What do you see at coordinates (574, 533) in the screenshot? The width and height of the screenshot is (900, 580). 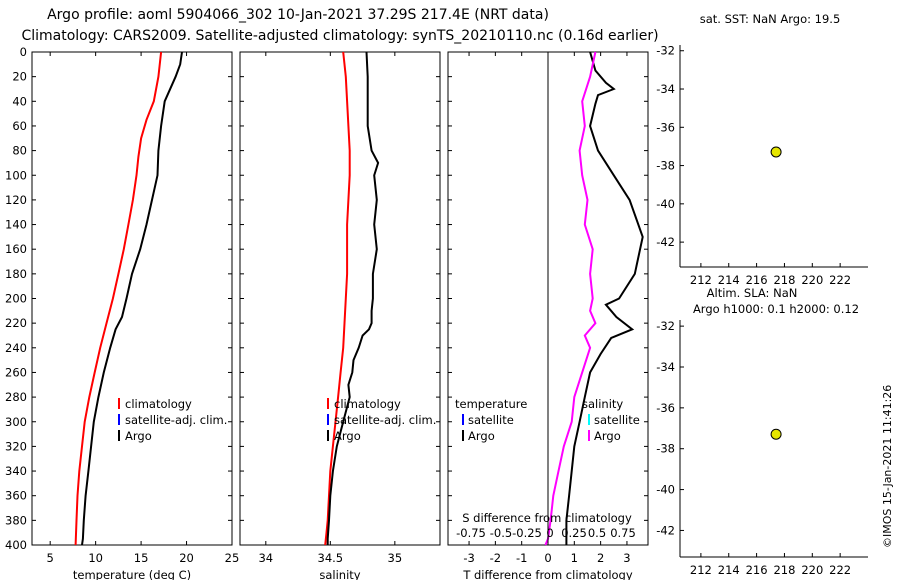 I see `difference-s-tick-label: 0.25` at bounding box center [574, 533].